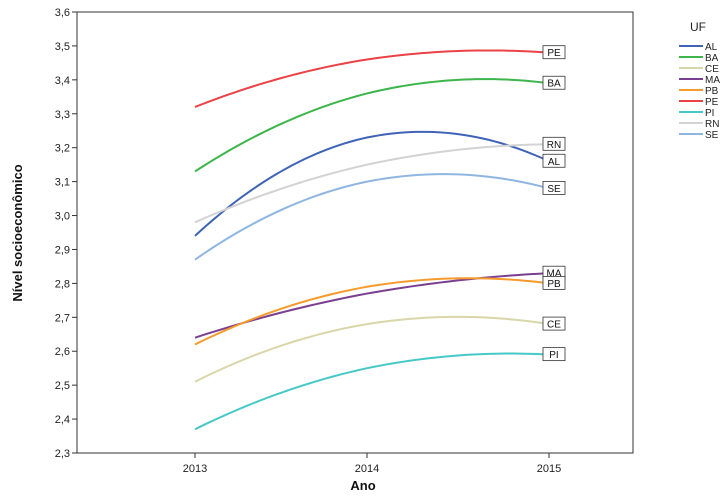 The height and width of the screenshot is (497, 727). I want to click on y-tick-label: 2,4, so click(62, 420).